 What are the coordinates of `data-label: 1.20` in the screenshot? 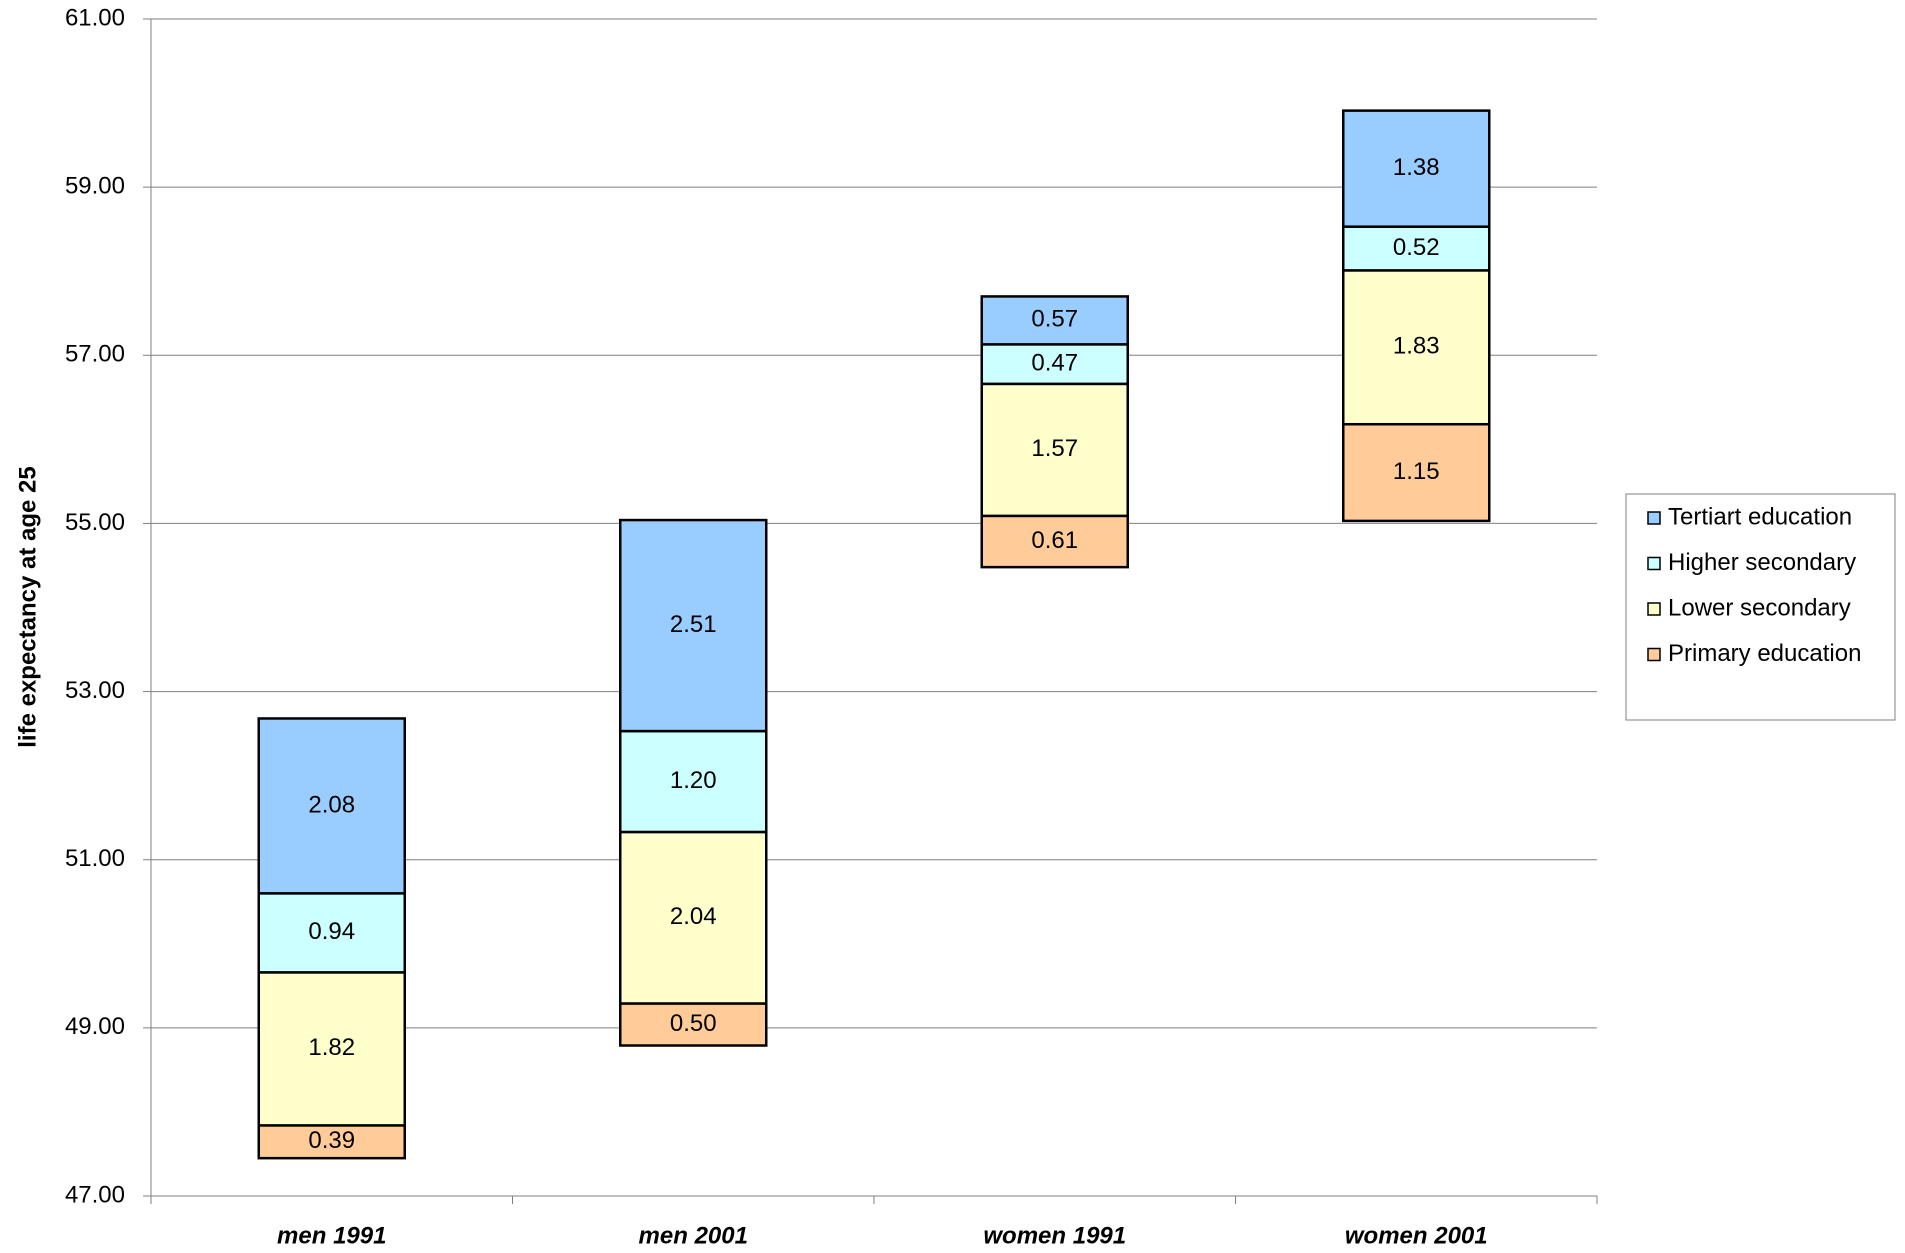 It's located at (693, 780).